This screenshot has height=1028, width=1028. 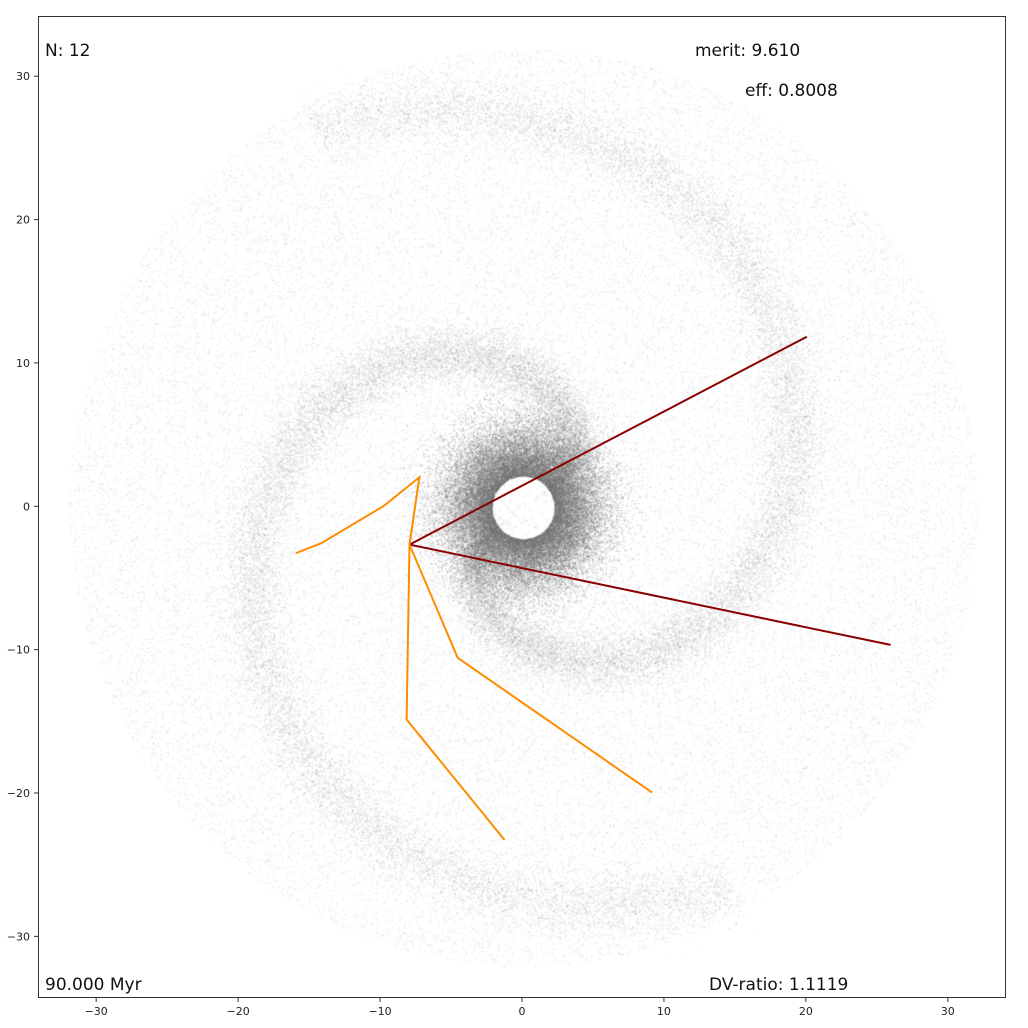 I want to click on y-tick-label: 30, so click(x=23, y=76).